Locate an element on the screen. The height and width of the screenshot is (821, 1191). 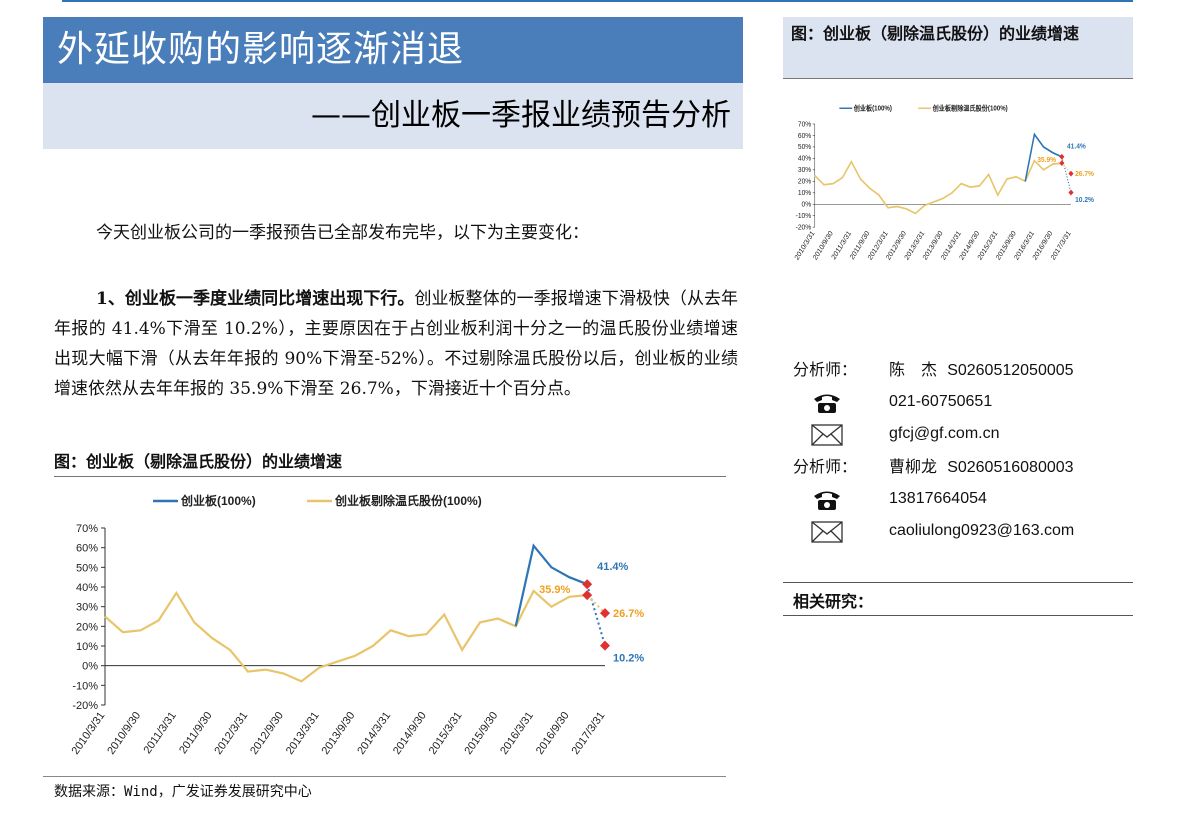
x-tick-label: 2017/3/31 is located at coordinates (589, 733).